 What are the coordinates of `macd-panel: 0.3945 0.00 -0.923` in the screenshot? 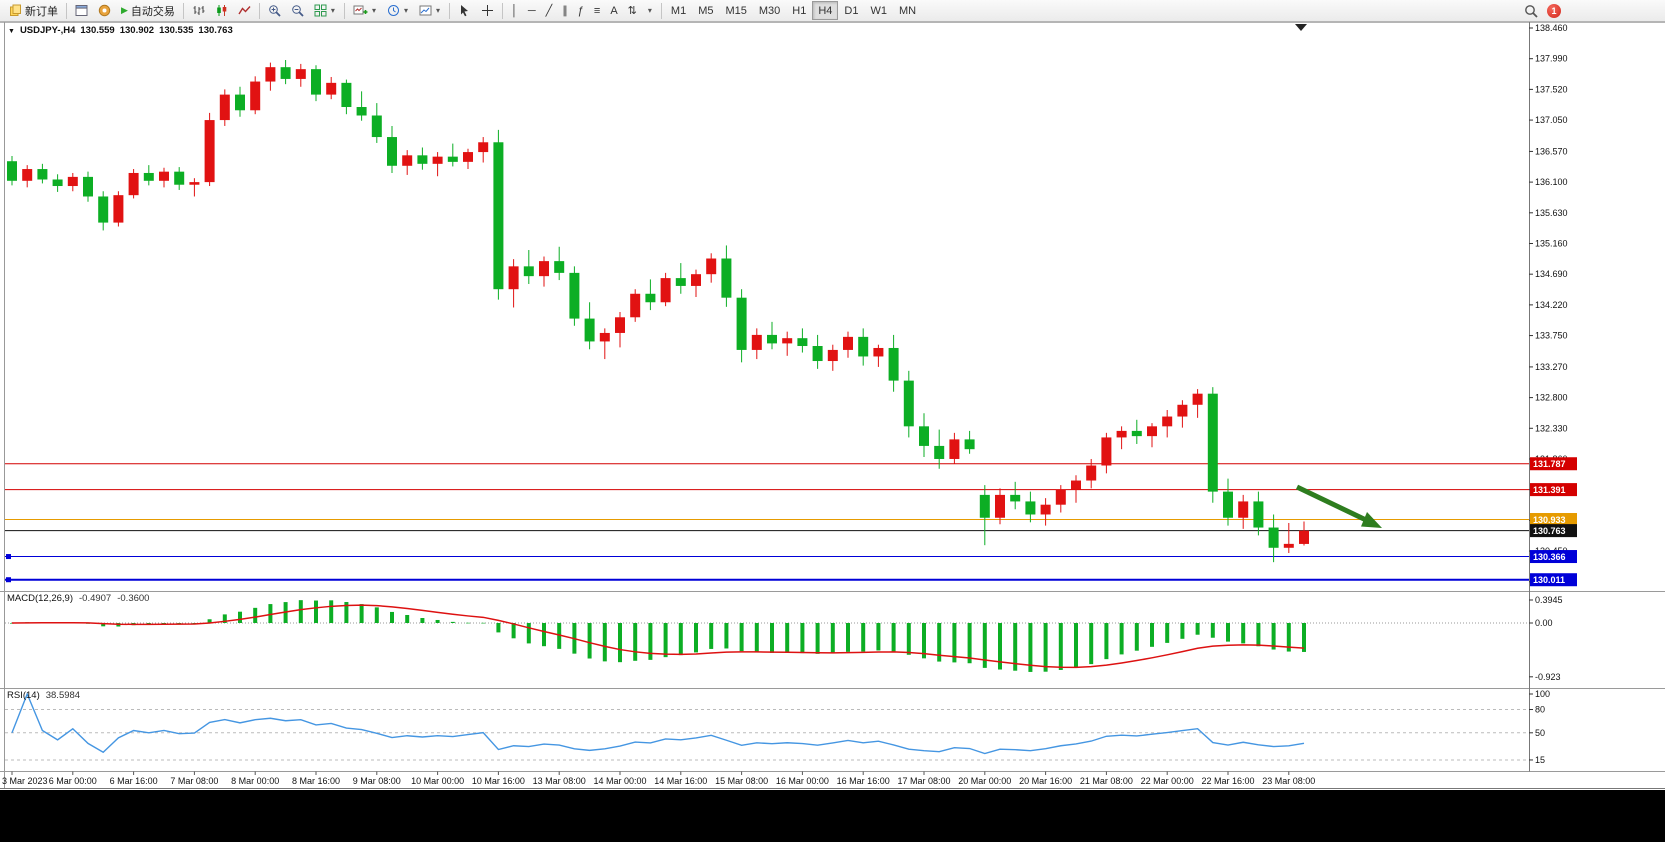 It's located at (784, 638).